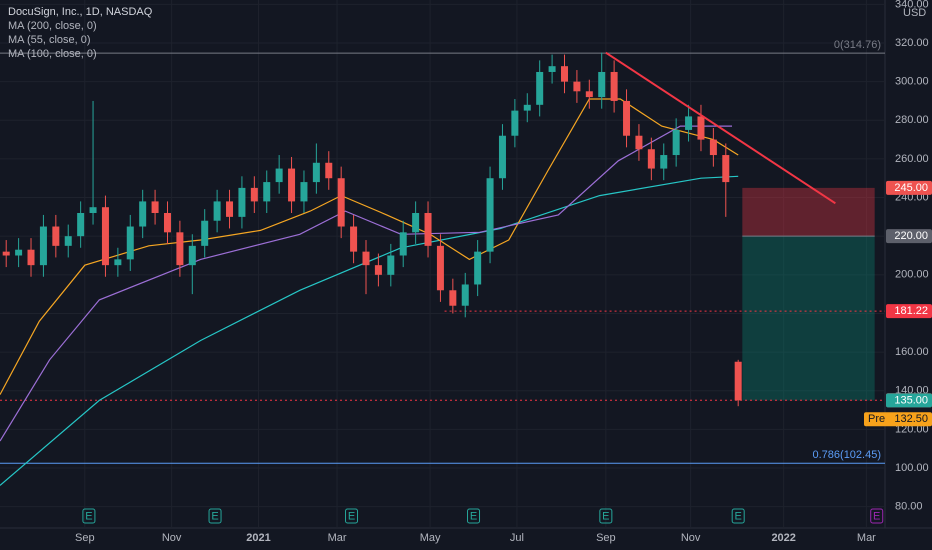  Describe the element at coordinates (783, 538) in the screenshot. I see `x-tick-label: 2022` at that location.